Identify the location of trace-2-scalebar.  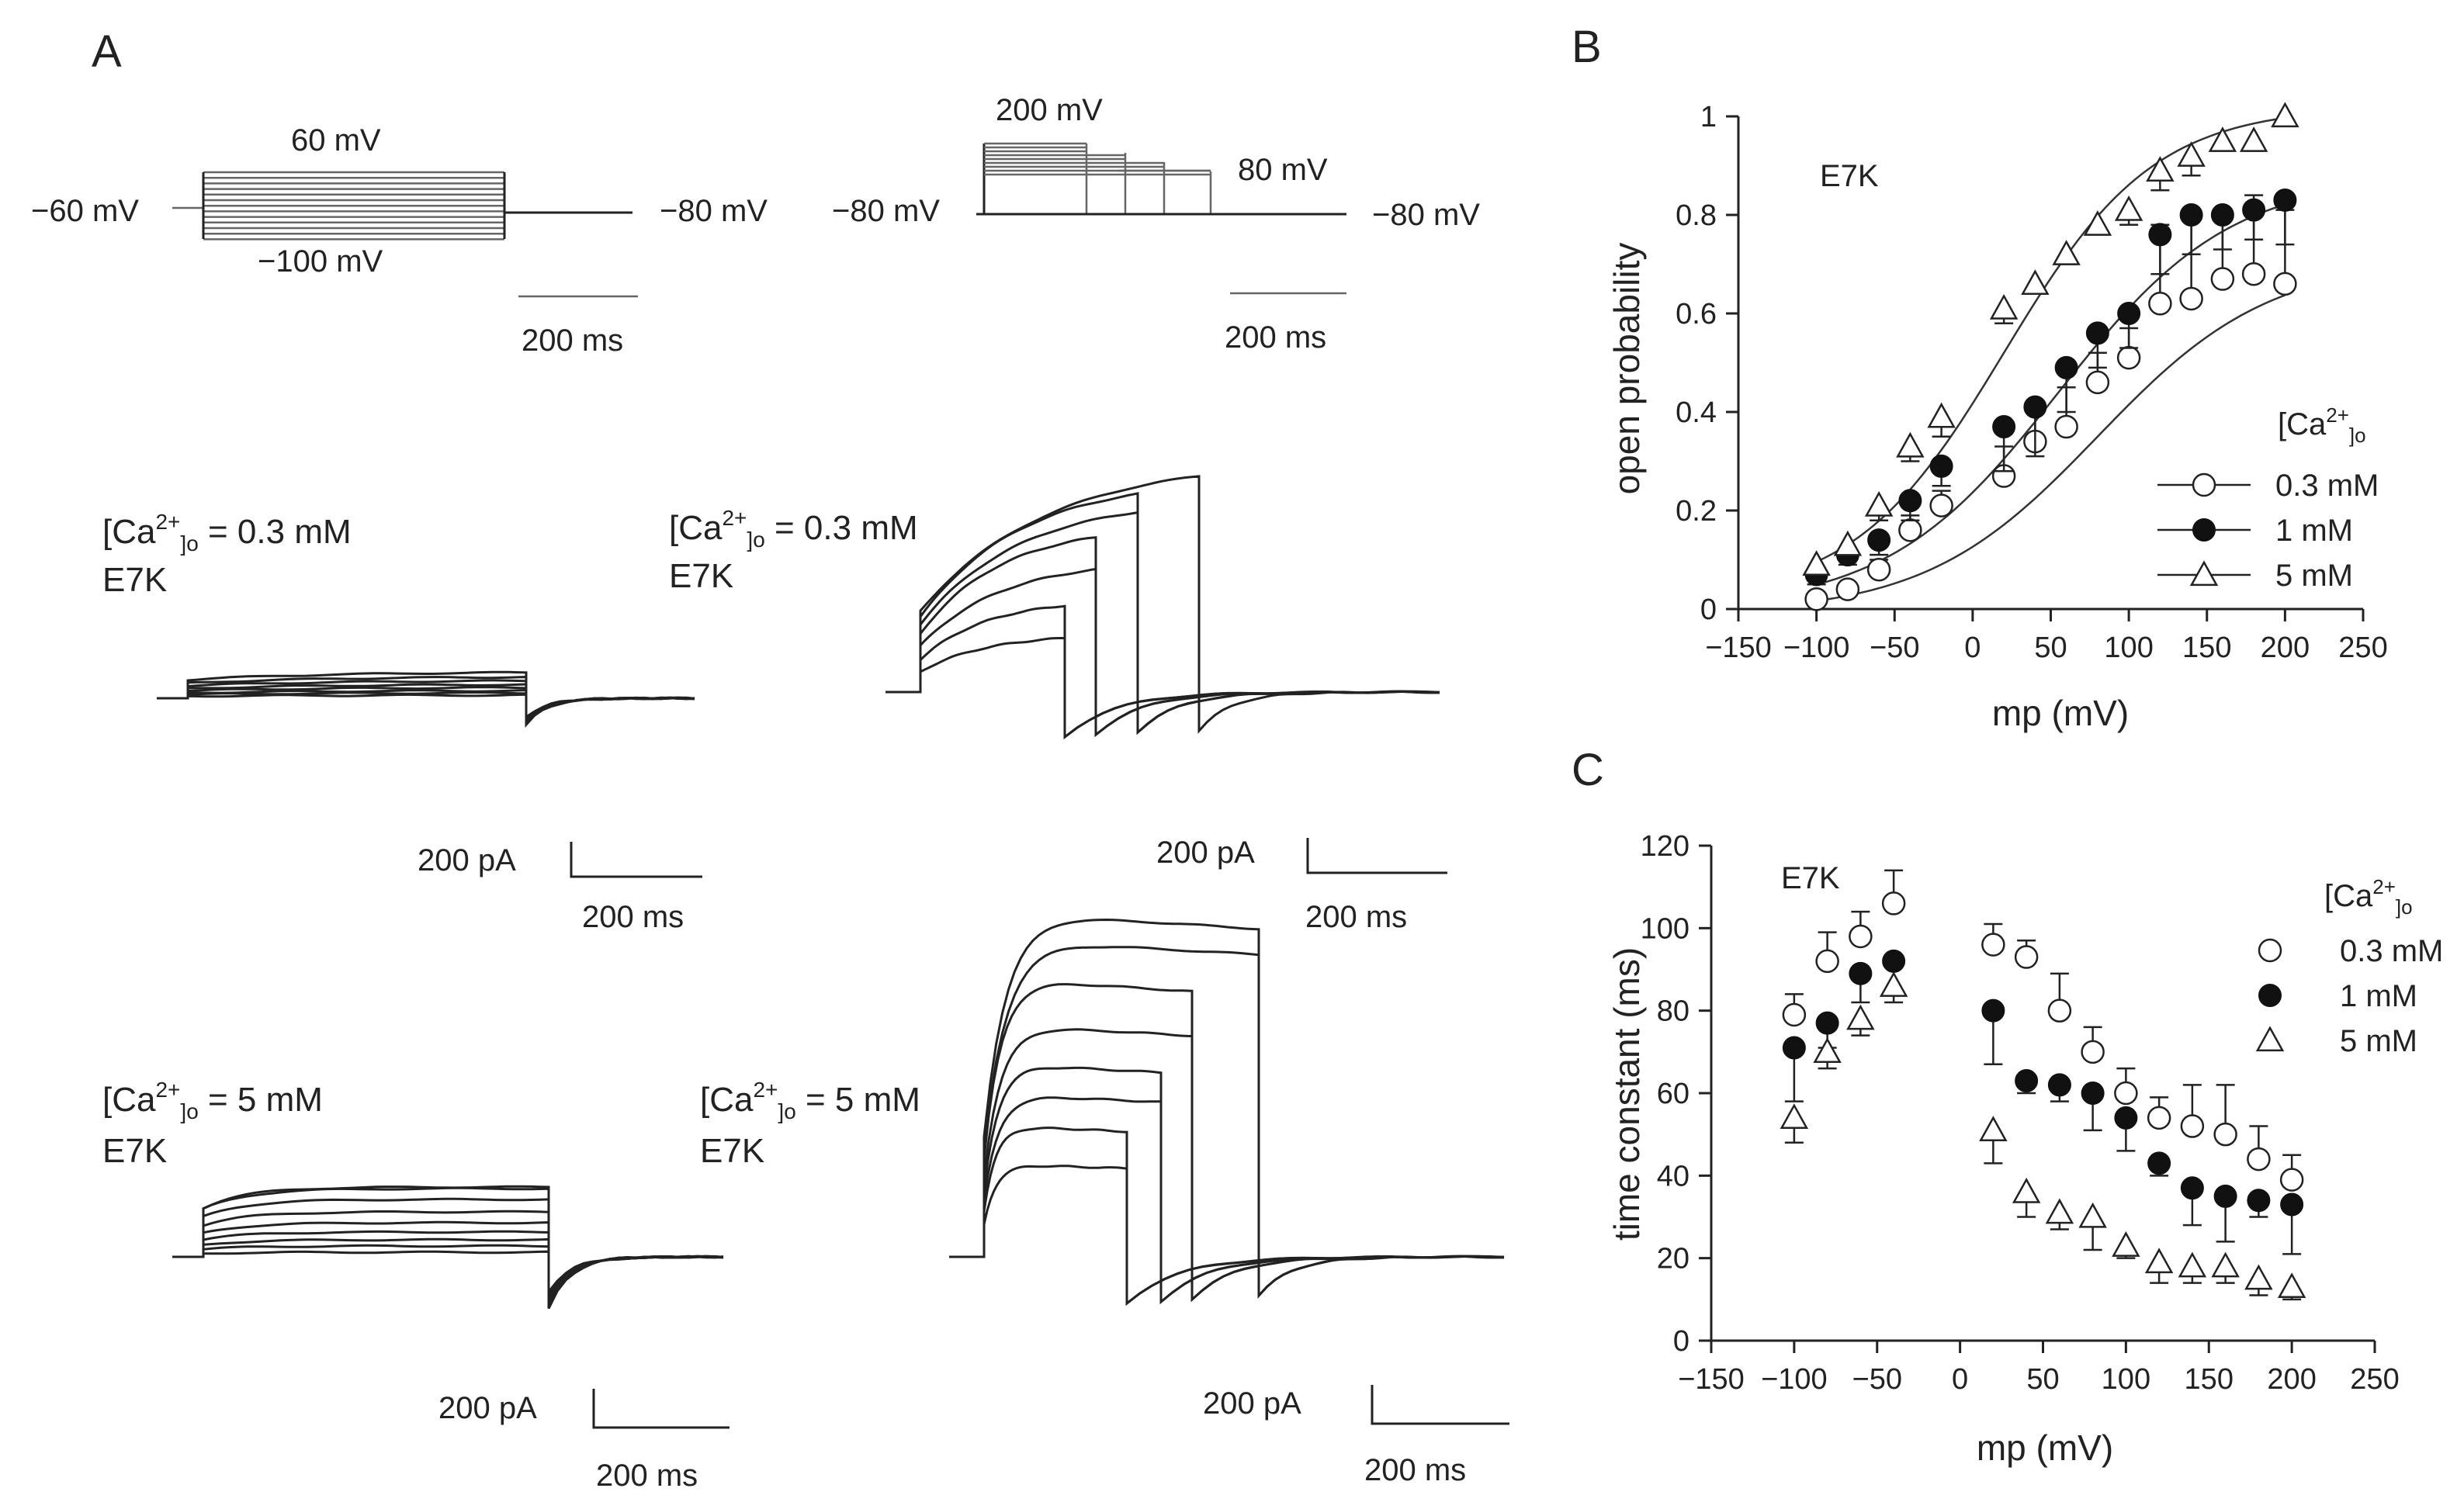
(1376, 856).